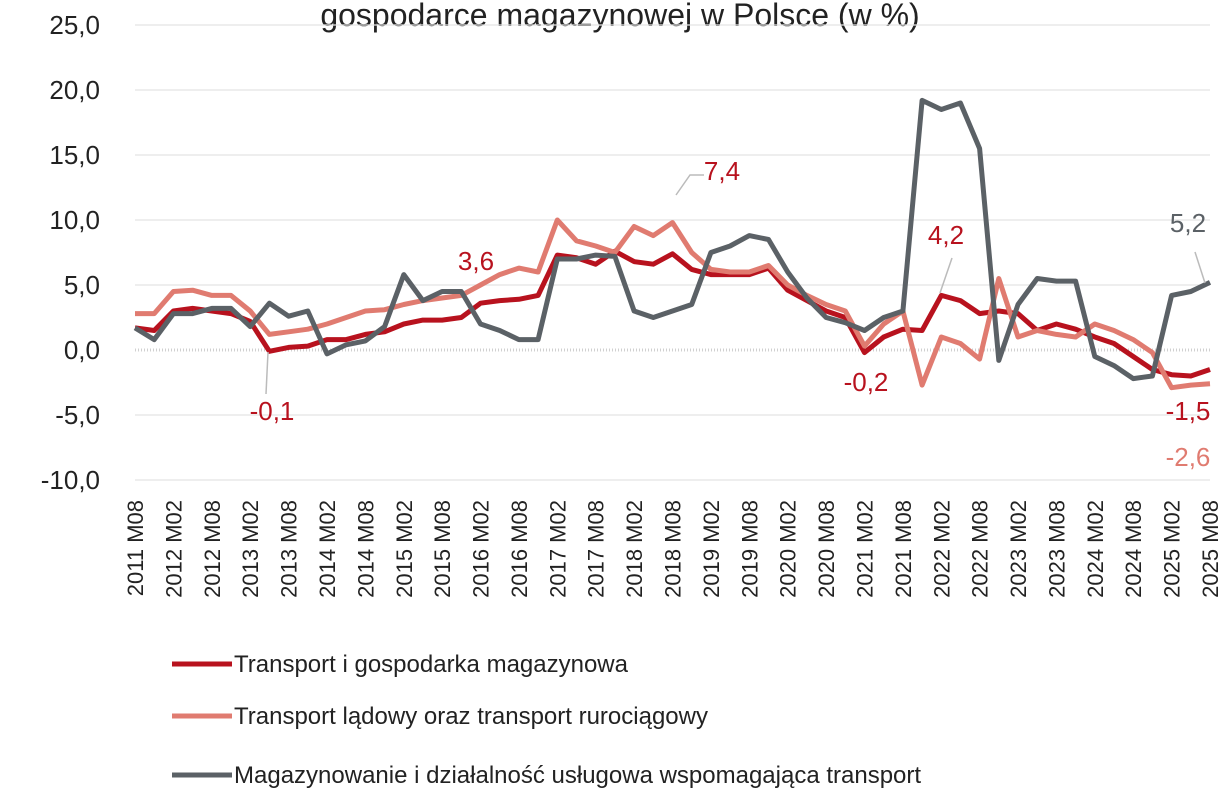 Image resolution: width=1220 pixels, height=789 pixels. What do you see at coordinates (77, 415) in the screenshot?
I see `y-tick-label: -5,0` at bounding box center [77, 415].